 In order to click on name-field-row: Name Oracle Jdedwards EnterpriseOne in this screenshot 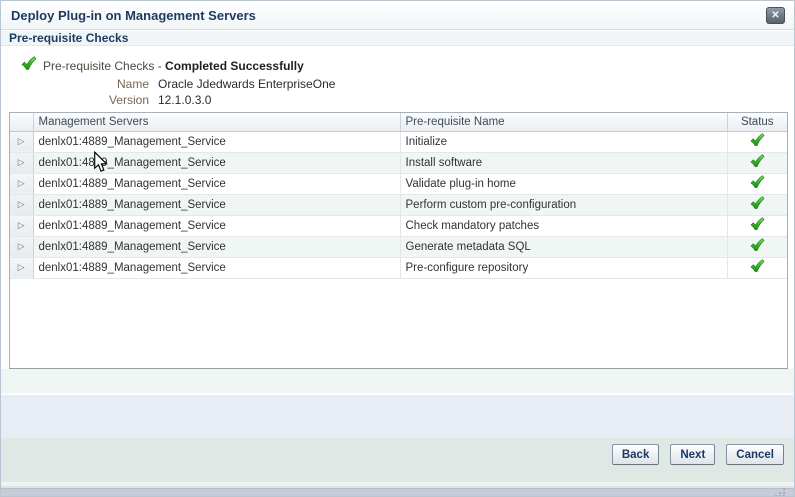, I will do `click(178, 84)`.